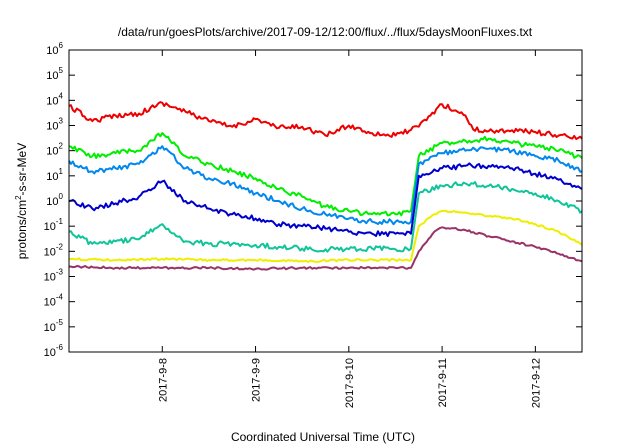  Describe the element at coordinates (54, 301) in the screenshot. I see `y-tick-label: 10⁻⁴` at that location.